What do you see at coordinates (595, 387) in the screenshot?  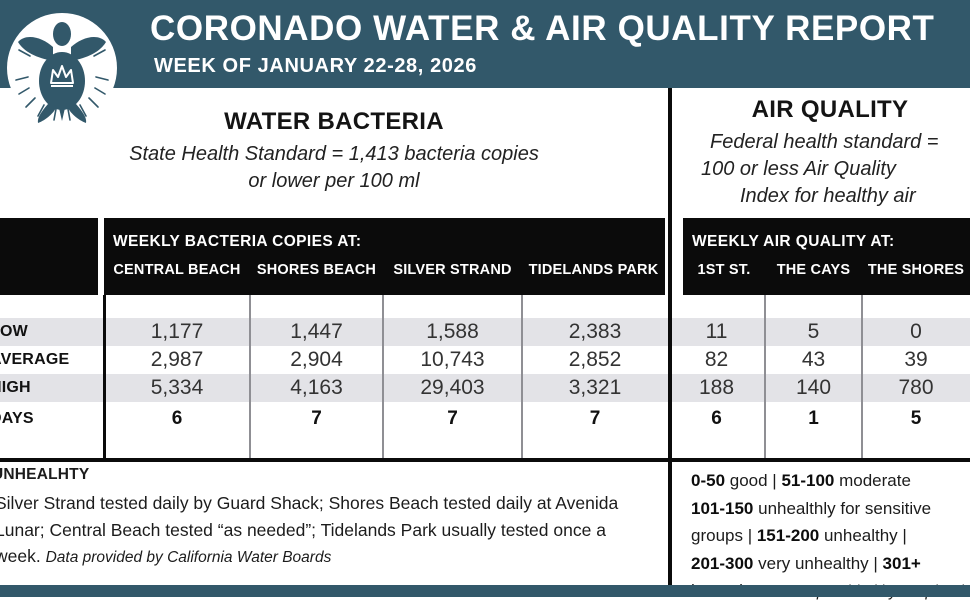 I see `table-cell: 3,321` at bounding box center [595, 387].